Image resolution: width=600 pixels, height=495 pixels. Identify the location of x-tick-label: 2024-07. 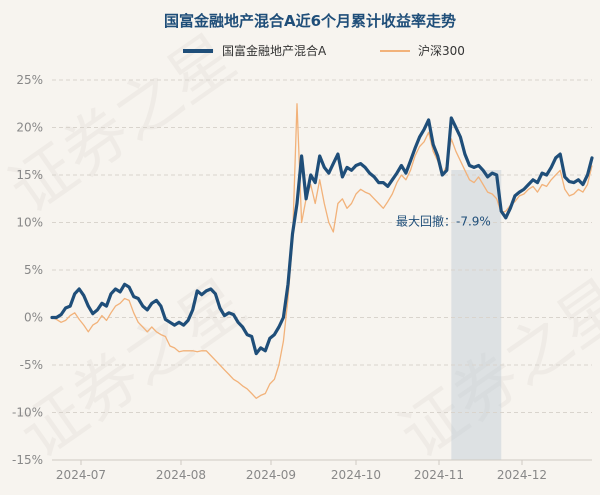
(81, 475).